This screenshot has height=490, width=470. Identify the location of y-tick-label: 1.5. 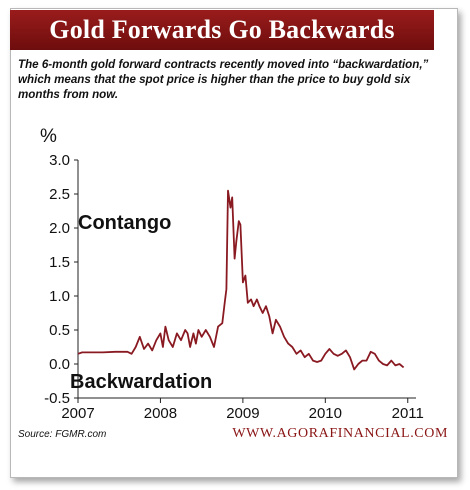
(59, 262).